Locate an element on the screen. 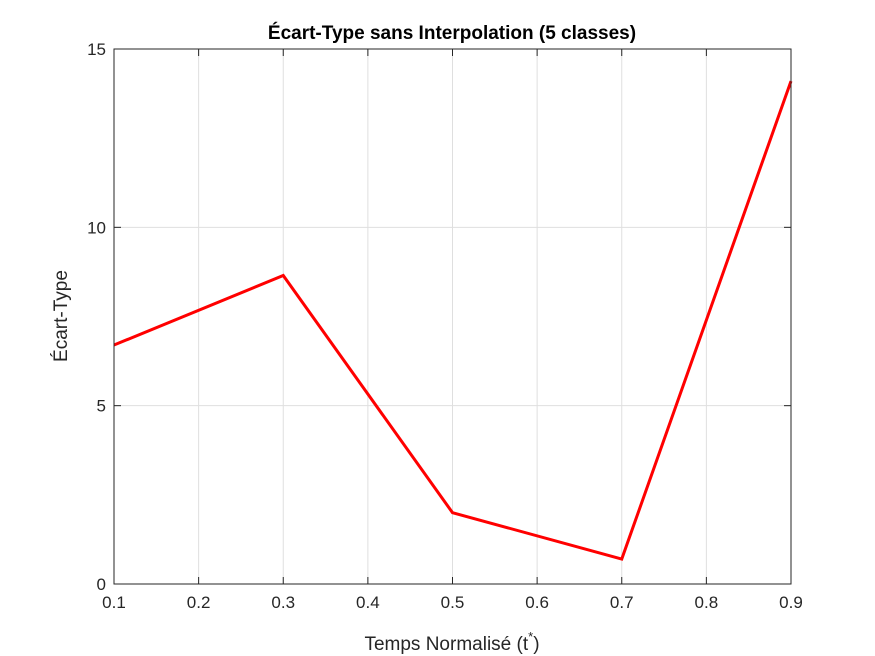 This screenshot has width=875, height=656. x-tick-label: 0.4 is located at coordinates (368, 602).